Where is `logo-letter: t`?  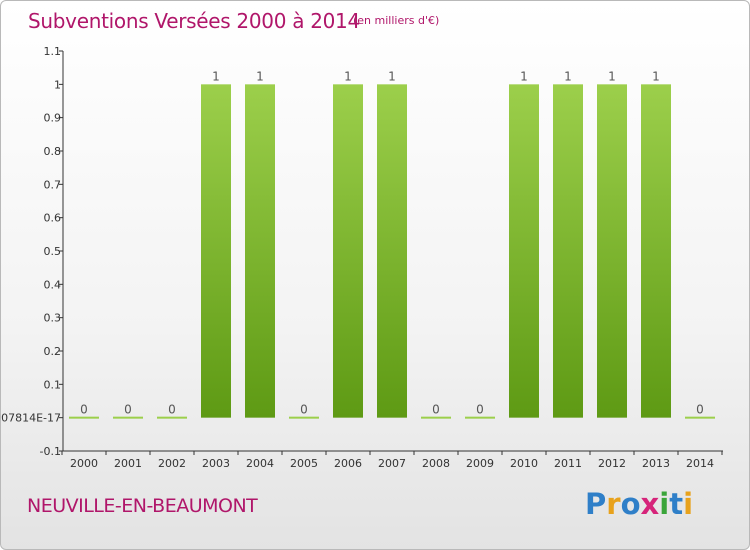 logo-letter: t is located at coordinates (676, 504).